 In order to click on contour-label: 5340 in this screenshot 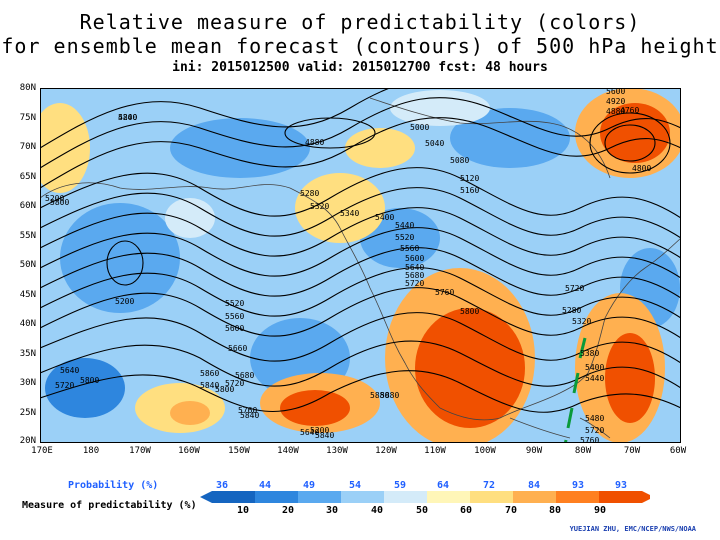, I will do `click(349, 213)`.